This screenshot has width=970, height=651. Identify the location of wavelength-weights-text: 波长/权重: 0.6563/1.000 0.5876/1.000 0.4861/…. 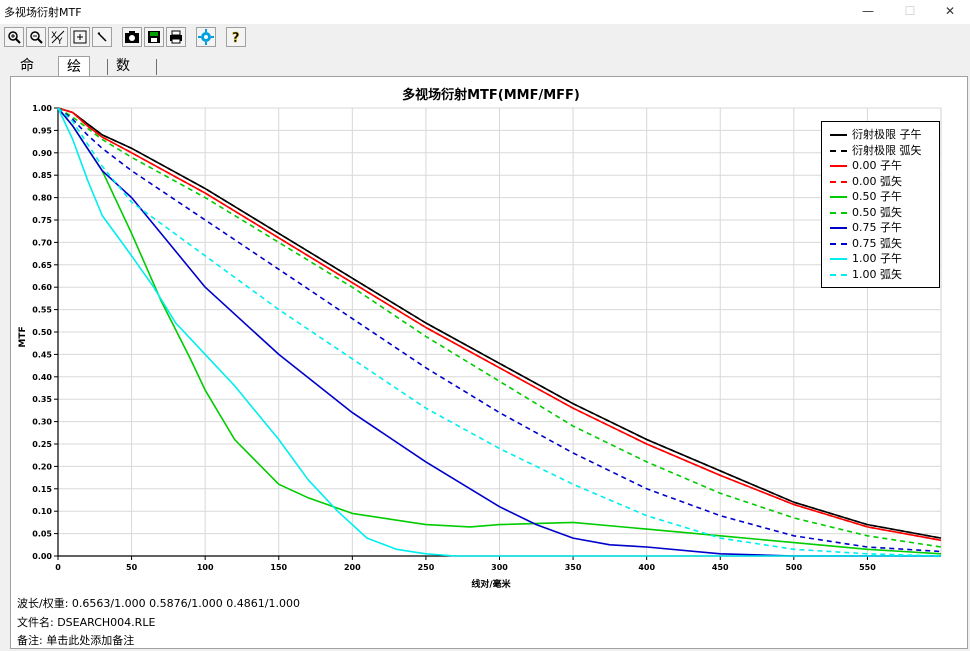
(158, 603).